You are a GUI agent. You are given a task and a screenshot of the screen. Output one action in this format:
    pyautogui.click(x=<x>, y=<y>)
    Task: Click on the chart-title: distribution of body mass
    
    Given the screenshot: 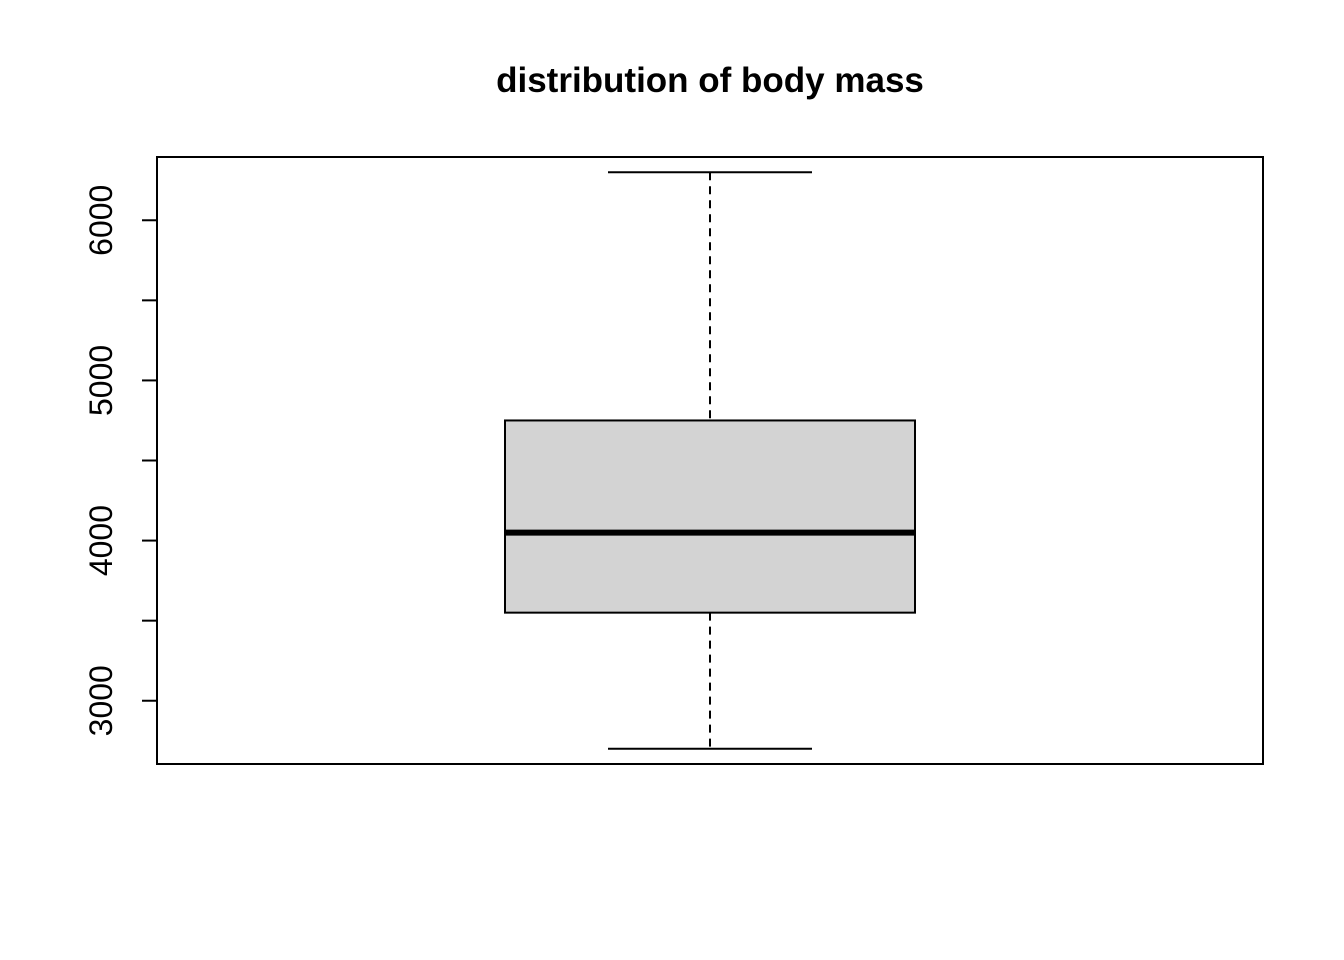 What is the action you would take?
    pyautogui.click(x=710, y=80)
    